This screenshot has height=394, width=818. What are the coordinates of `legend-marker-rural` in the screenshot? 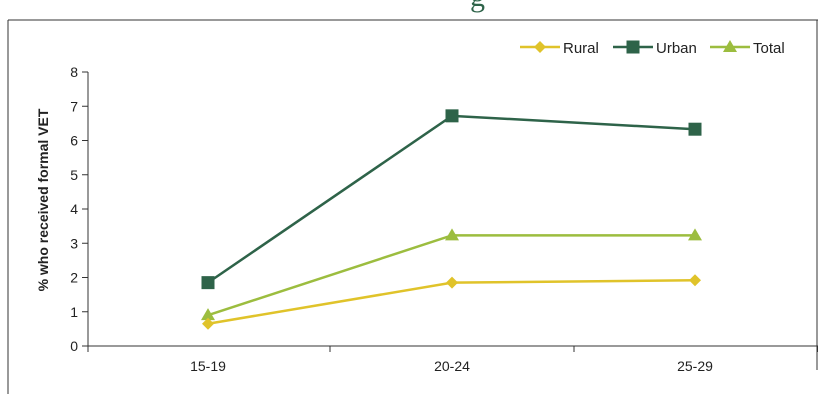 It's located at (540, 47).